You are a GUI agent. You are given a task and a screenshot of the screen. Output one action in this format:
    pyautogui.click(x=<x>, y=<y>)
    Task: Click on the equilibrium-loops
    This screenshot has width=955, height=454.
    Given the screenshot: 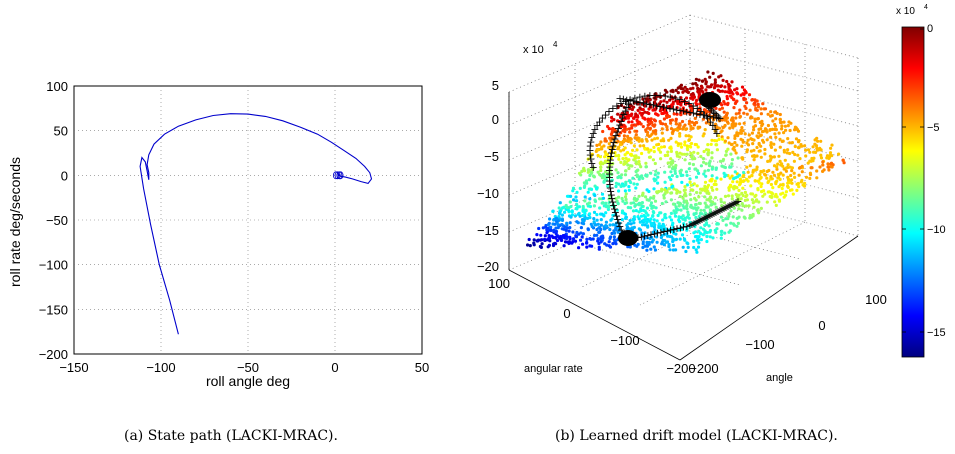 What is the action you would take?
    pyautogui.click(x=338, y=175)
    